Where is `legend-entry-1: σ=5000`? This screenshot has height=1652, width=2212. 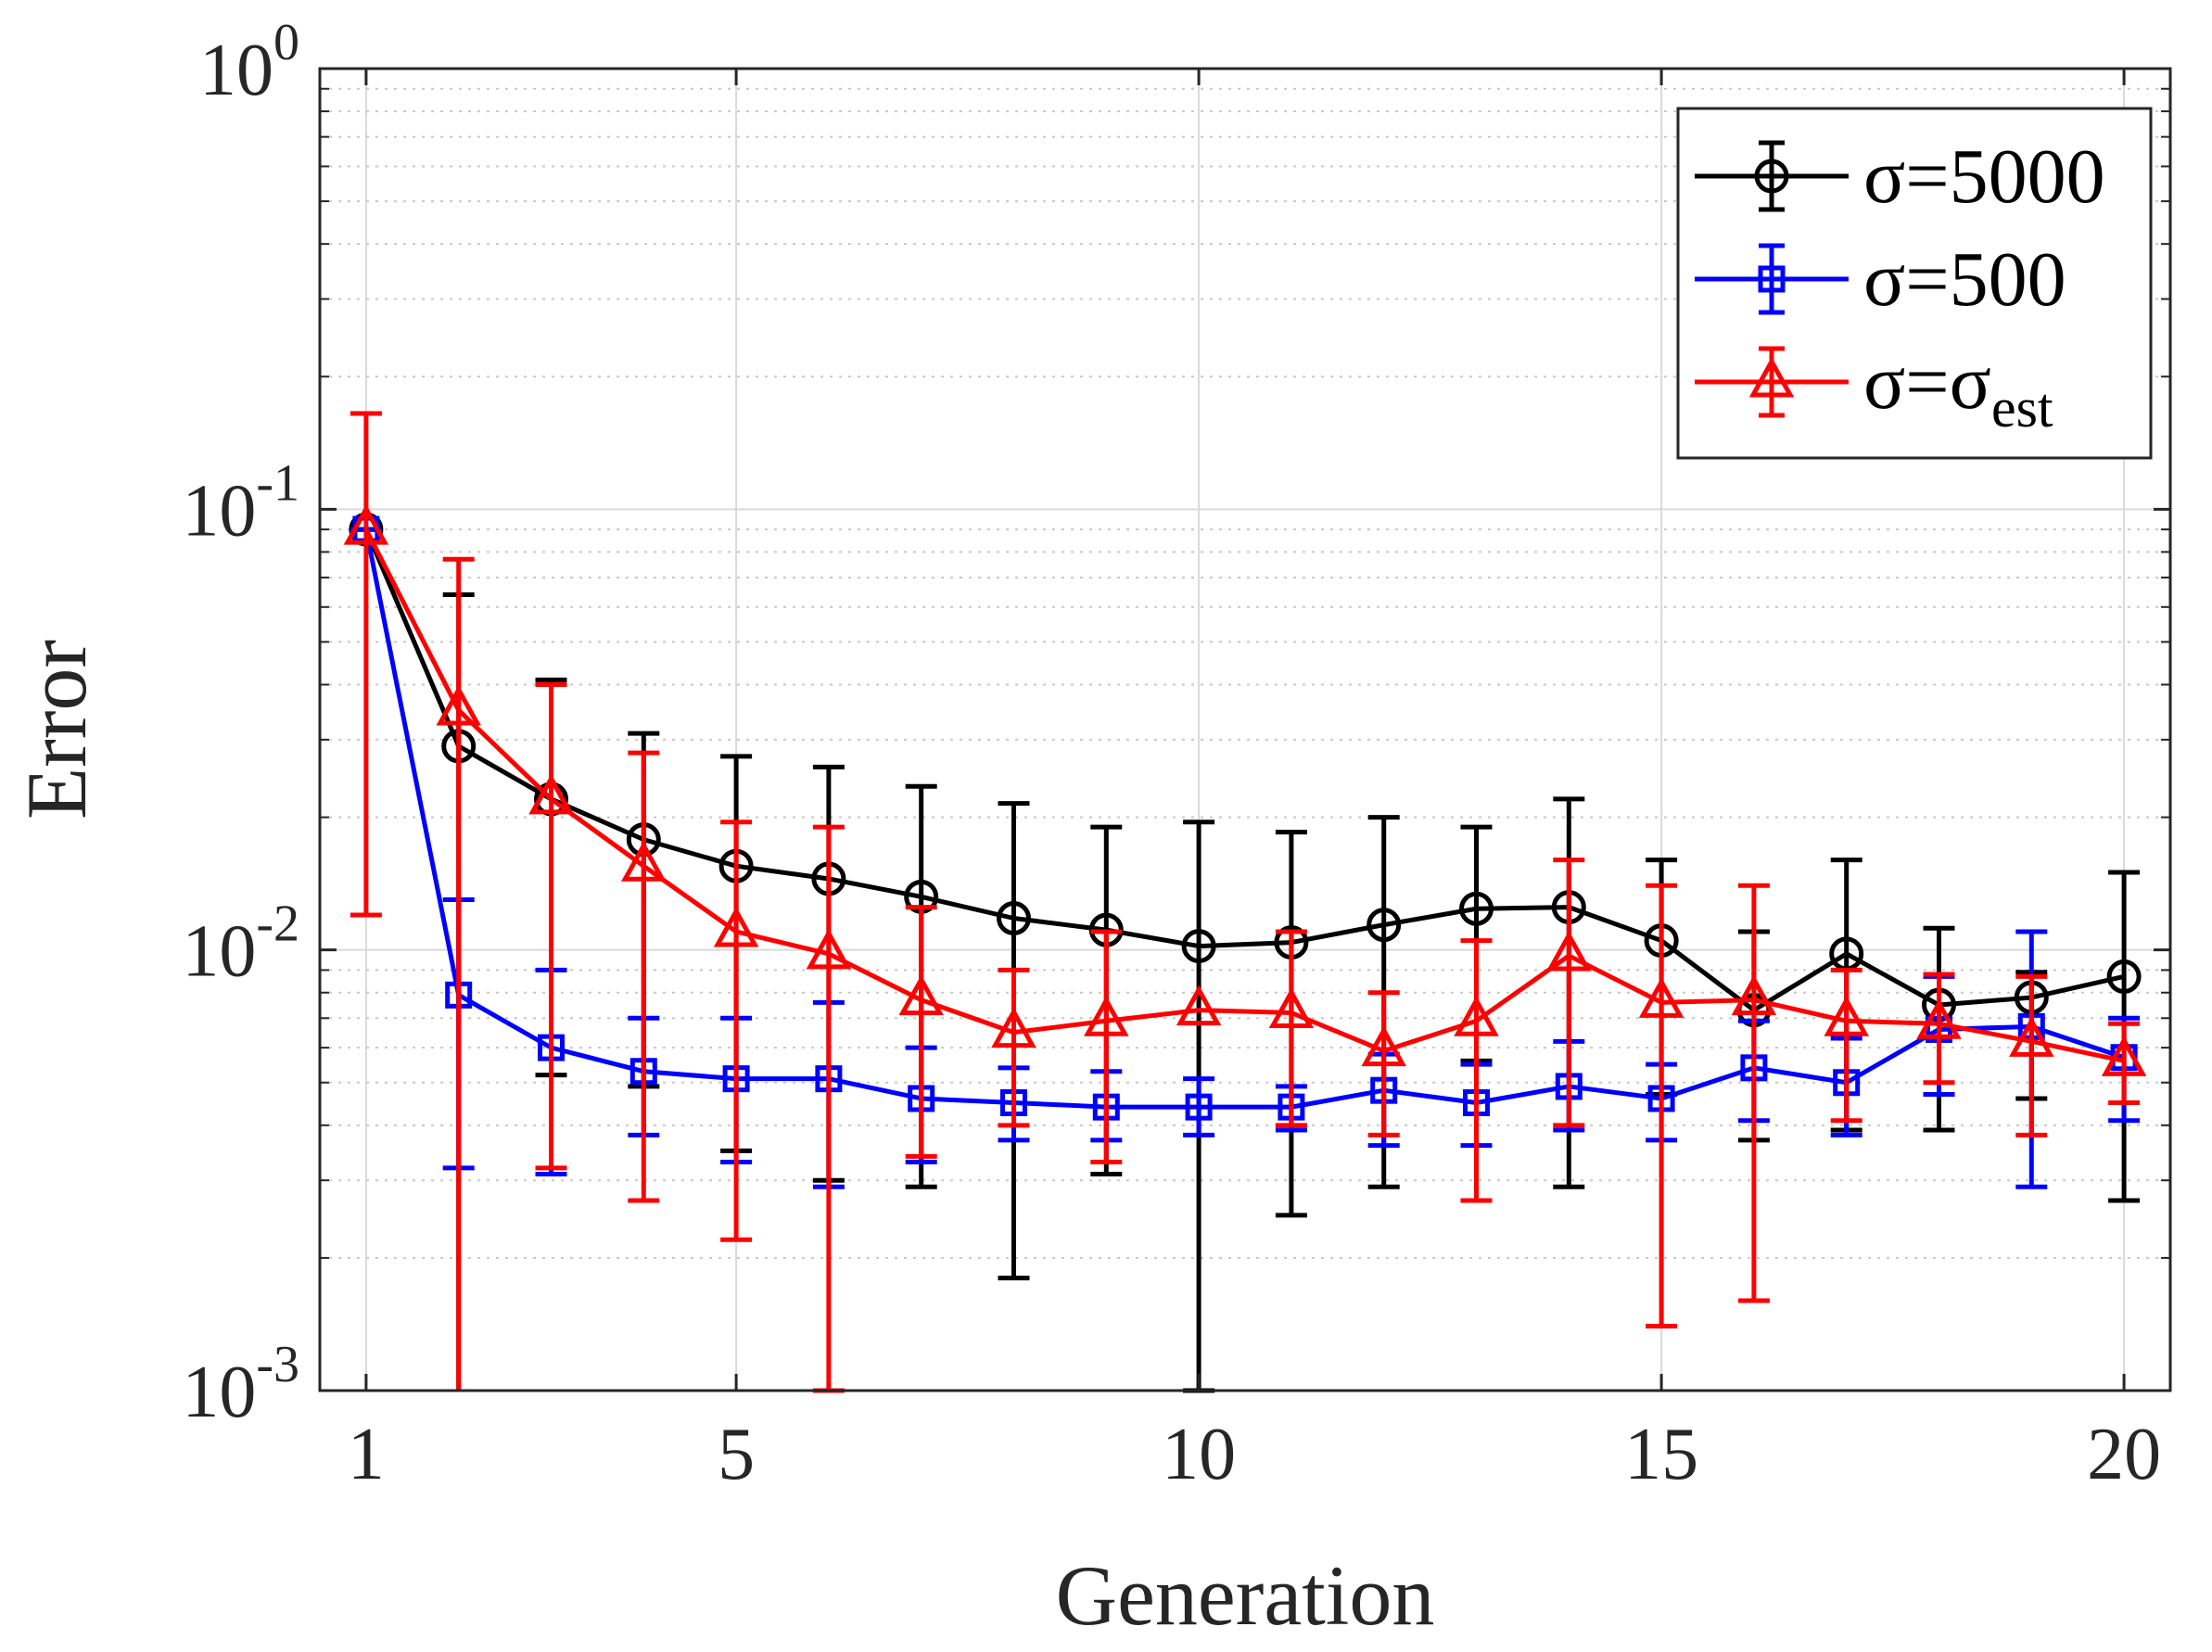 legend-entry-1: σ=5000 is located at coordinates (1900, 177).